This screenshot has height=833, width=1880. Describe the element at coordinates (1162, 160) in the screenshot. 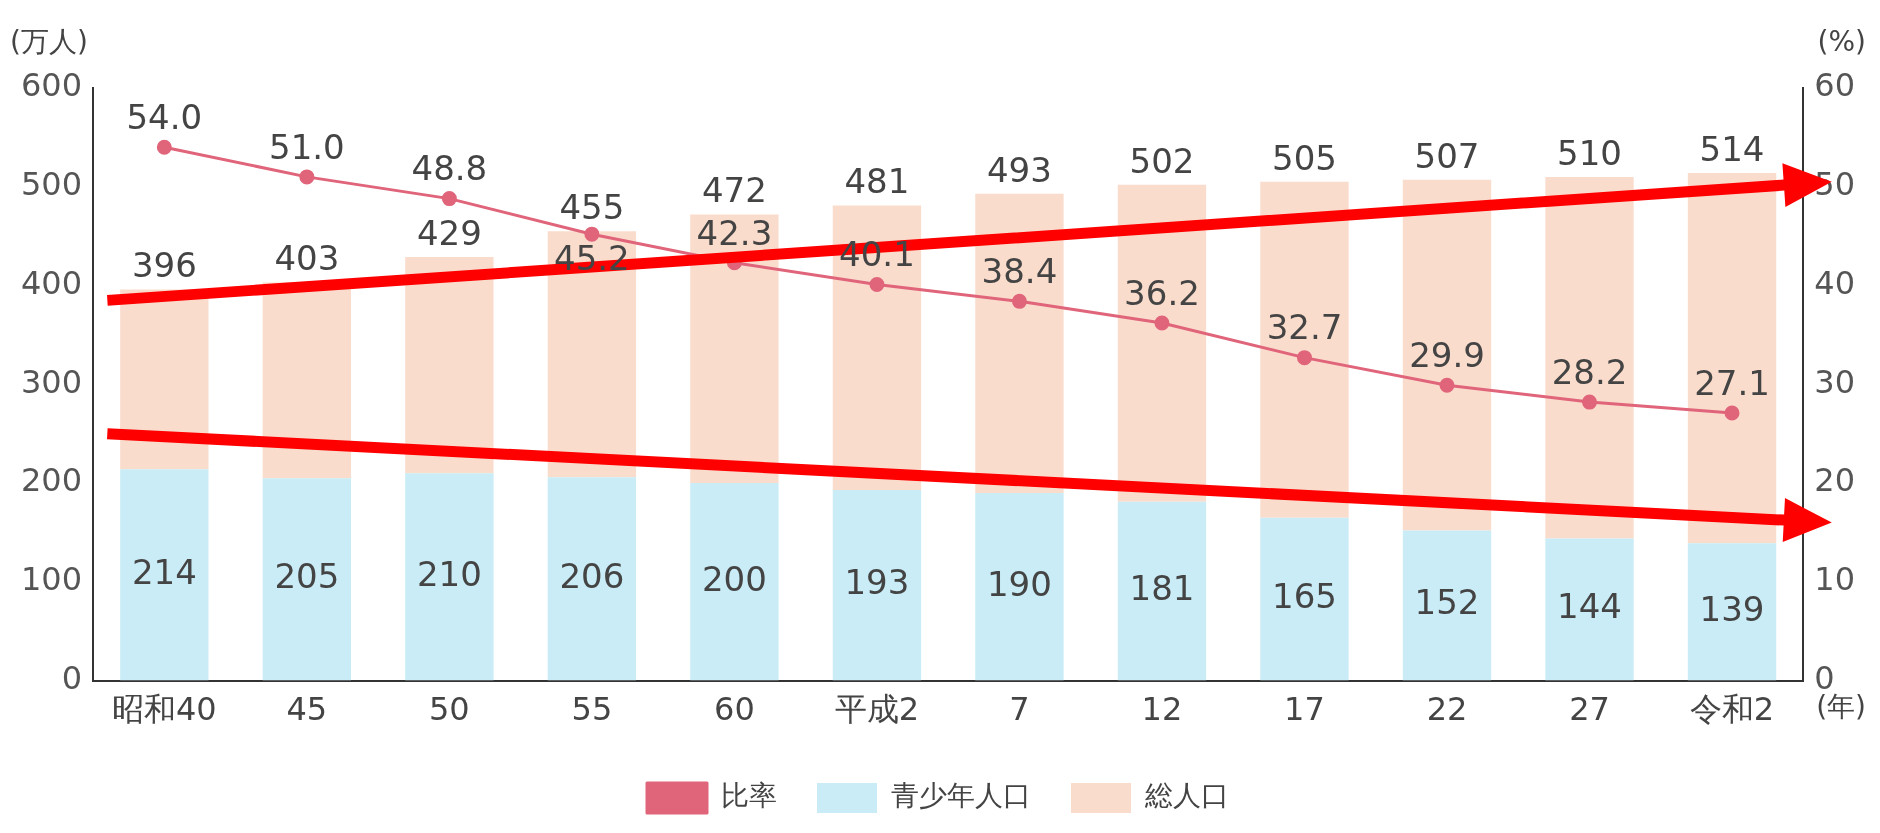

I see `total-label: 502` at that location.